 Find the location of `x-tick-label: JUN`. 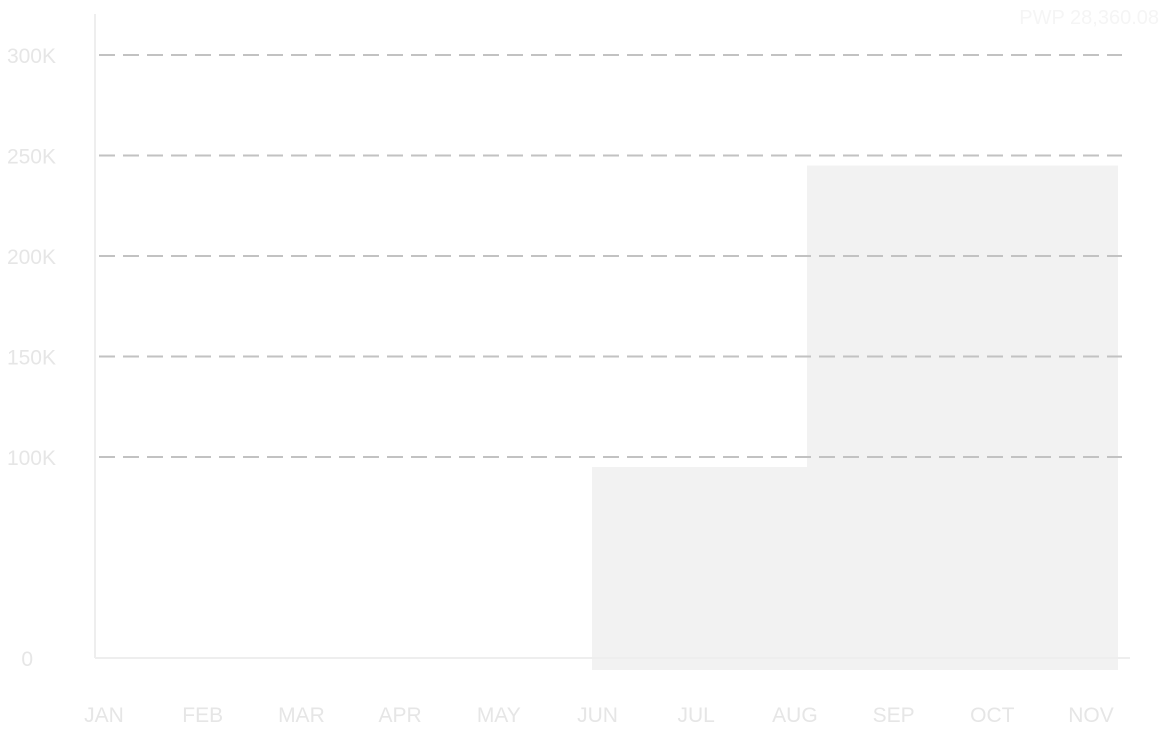

x-tick-label: JUN is located at coordinates (597, 715).